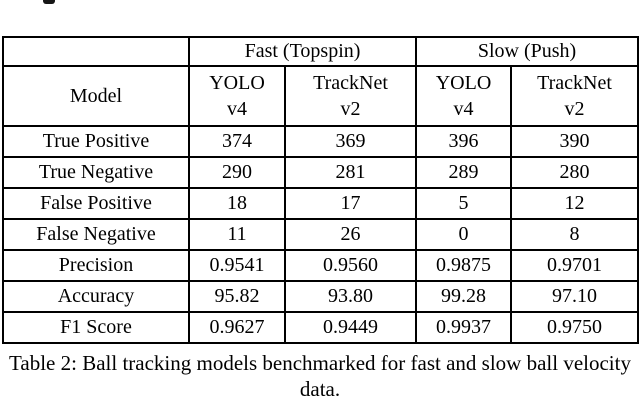  What do you see at coordinates (350, 296) in the screenshot?
I see `cell-value: 93.80` at bounding box center [350, 296].